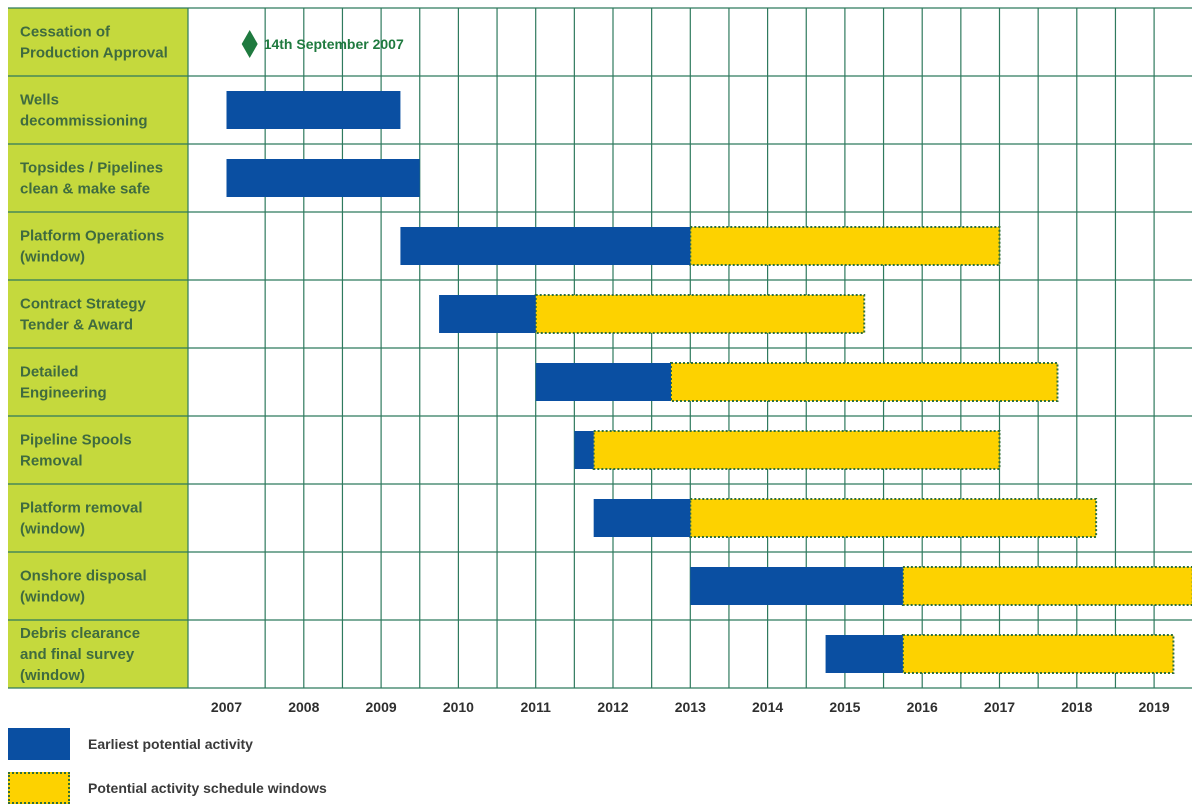  Describe the element at coordinates (303, 707) in the screenshot. I see `x-tick-label: 2008` at that location.